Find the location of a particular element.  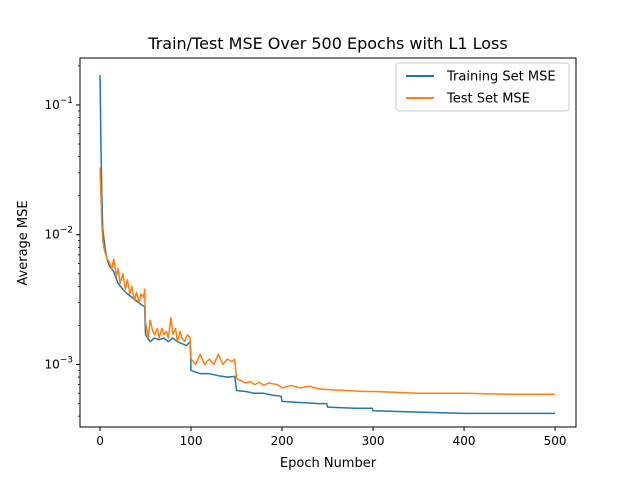

y-axis-ticks: 10⁻³ 10⁻² 10⁻¹ is located at coordinates (62, 241).